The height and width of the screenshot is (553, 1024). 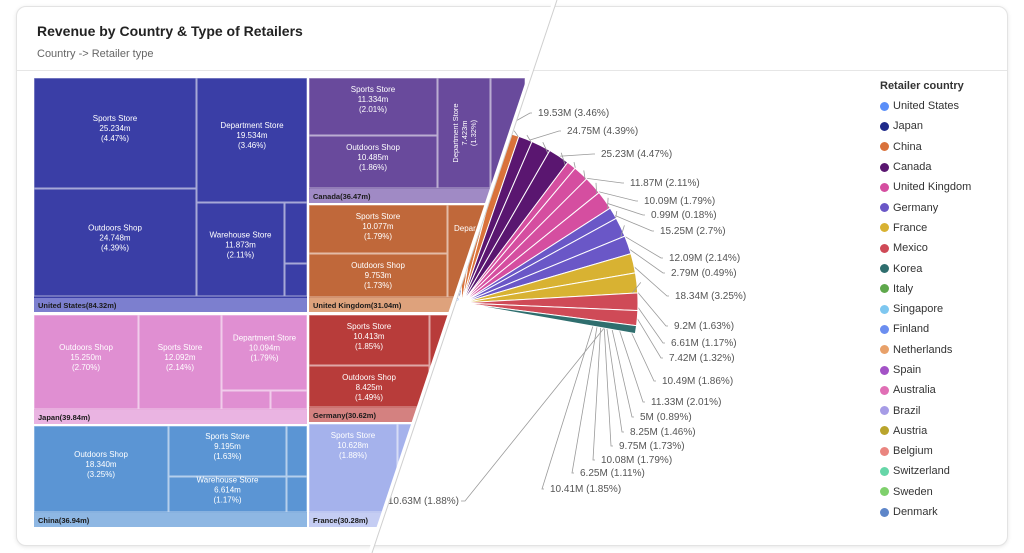 What do you see at coordinates (932, 147) in the screenshot?
I see `legend-item: China` at bounding box center [932, 147].